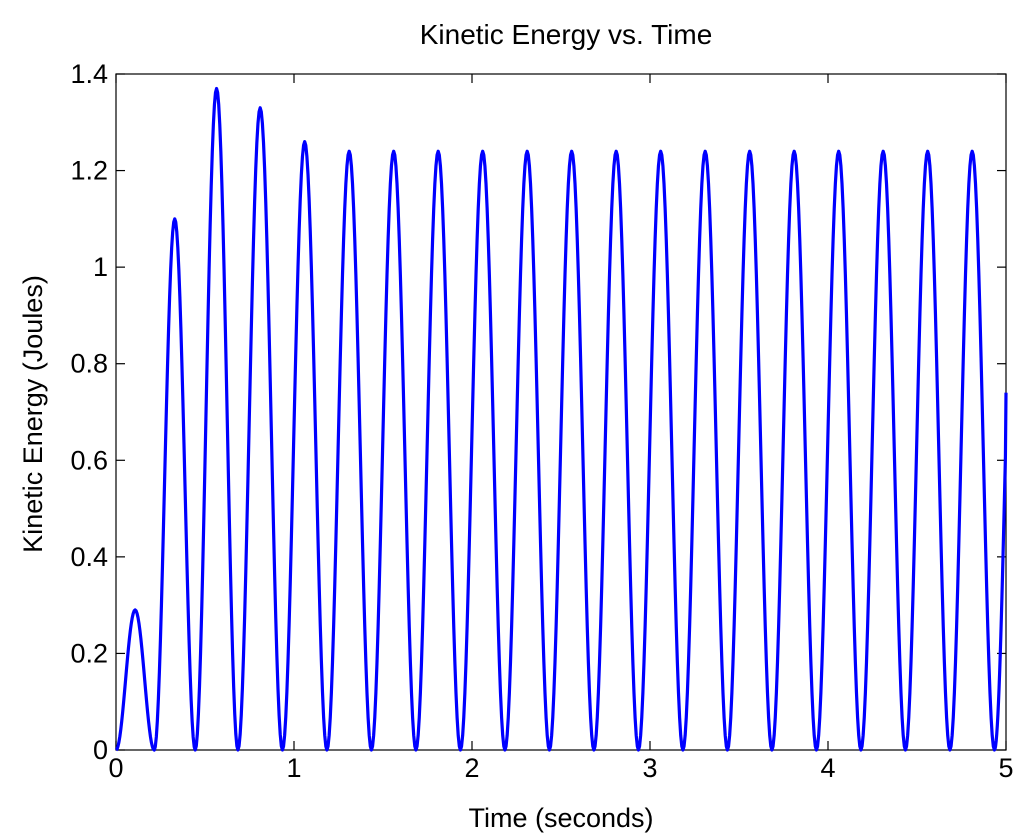 This screenshot has width=1017, height=836. What do you see at coordinates (471, 768) in the screenshot?
I see `x-tick-label: 2` at bounding box center [471, 768].